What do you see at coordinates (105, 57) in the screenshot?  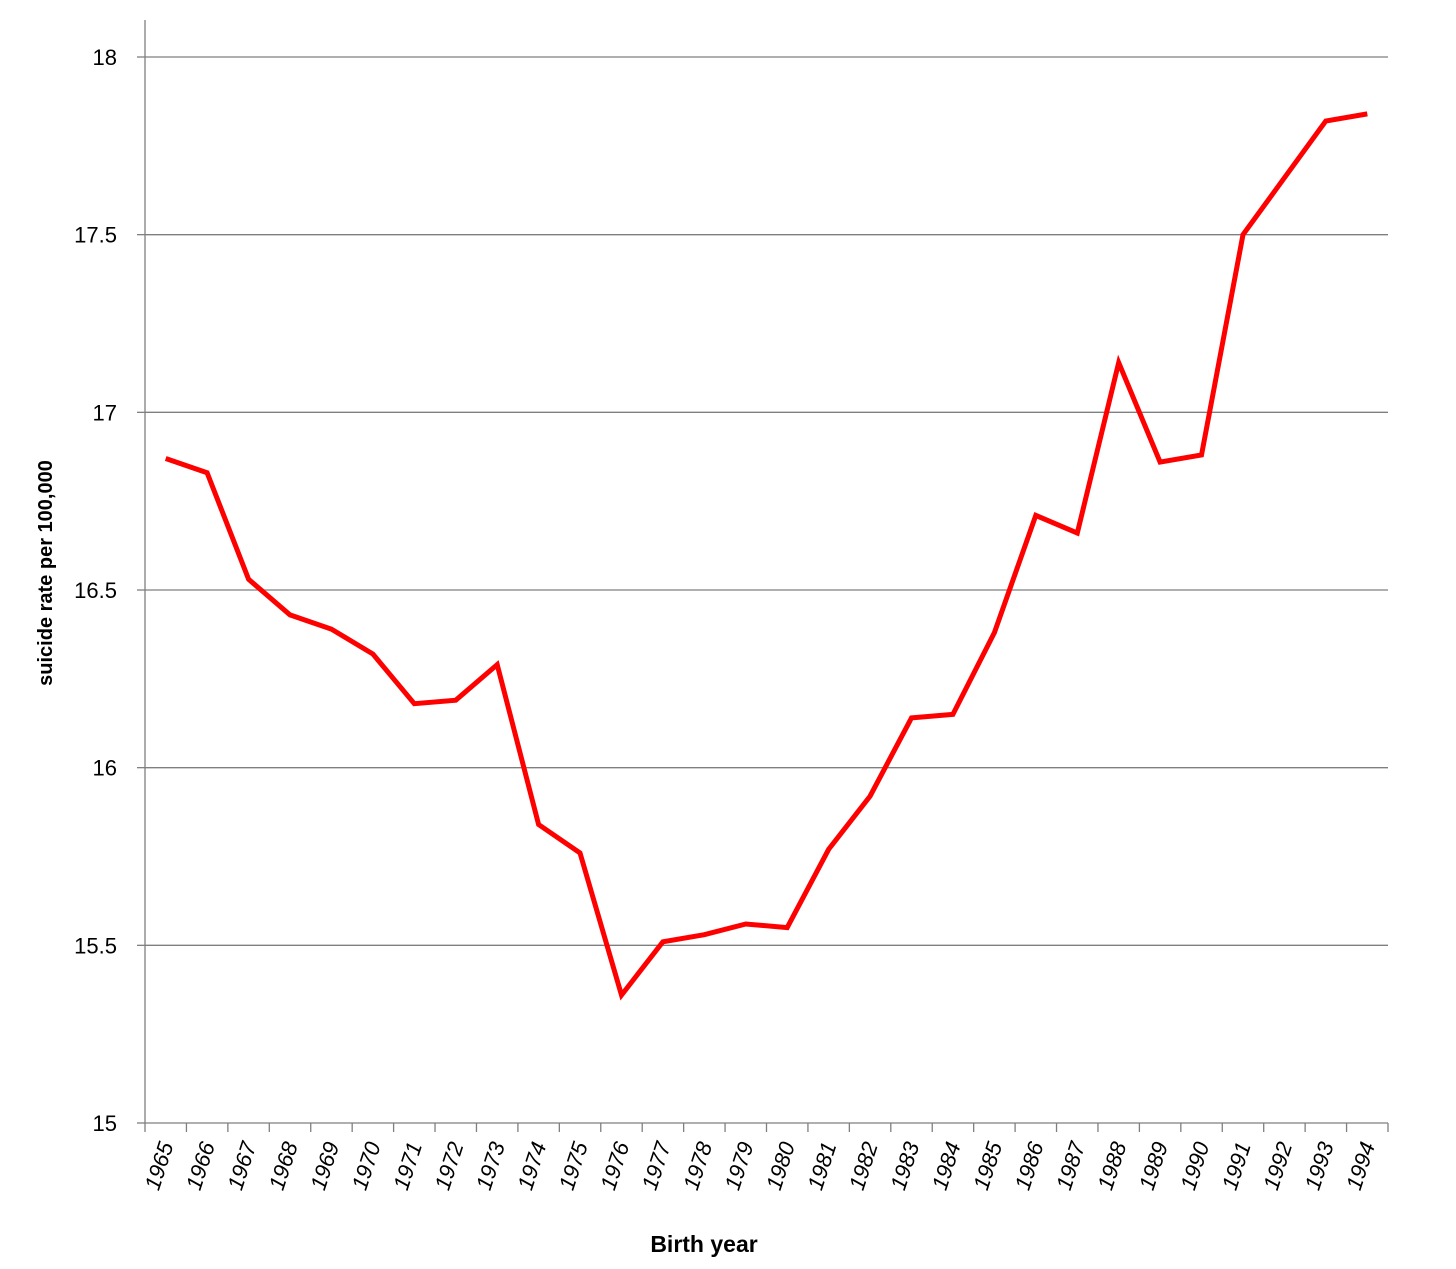 I see `y-tick-label: 18` at bounding box center [105, 57].